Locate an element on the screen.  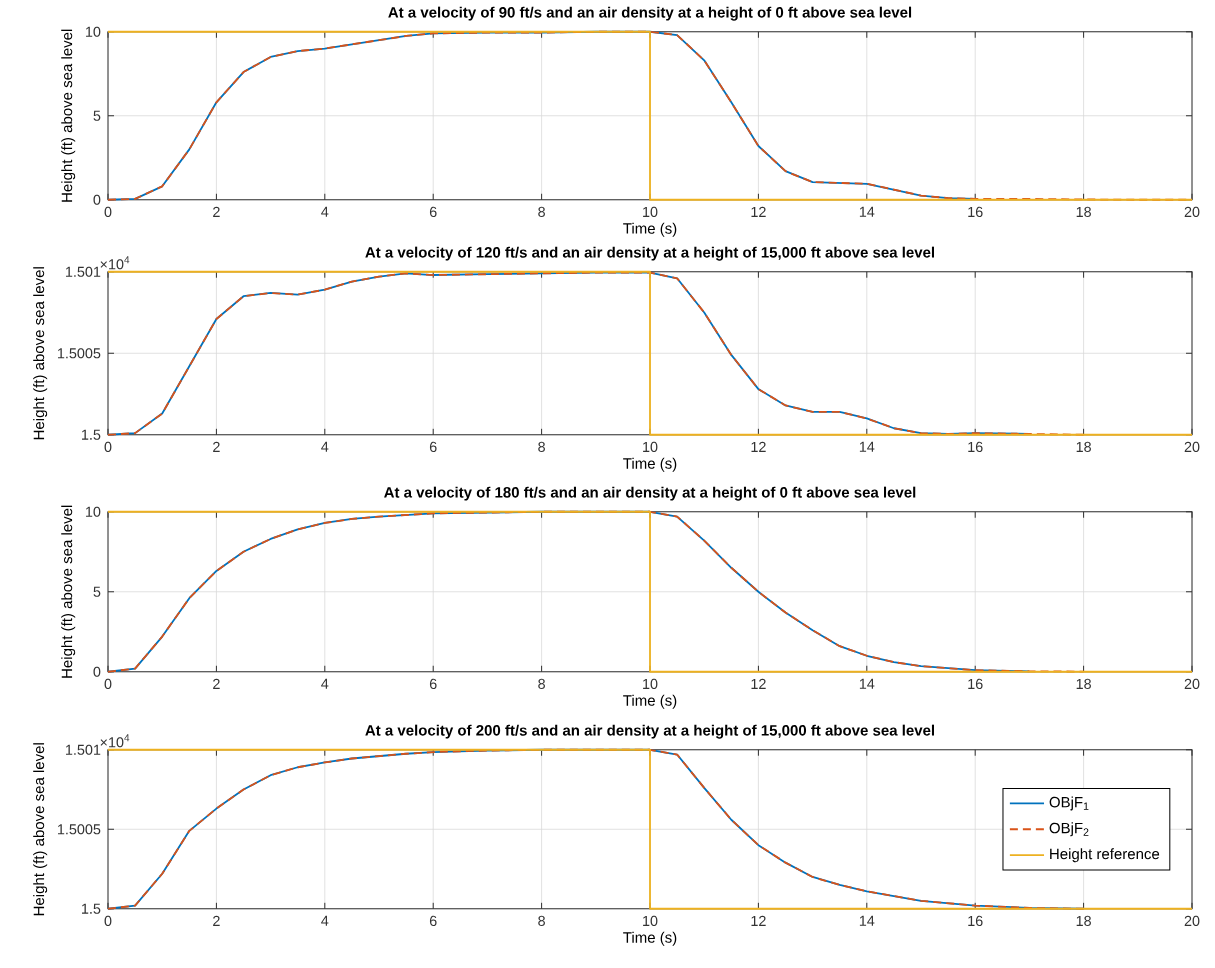
chart-title: At a velocity of 120 ft/s and an air density at a height of 15,000 ft above sea level is located at coordinates (650, 253).